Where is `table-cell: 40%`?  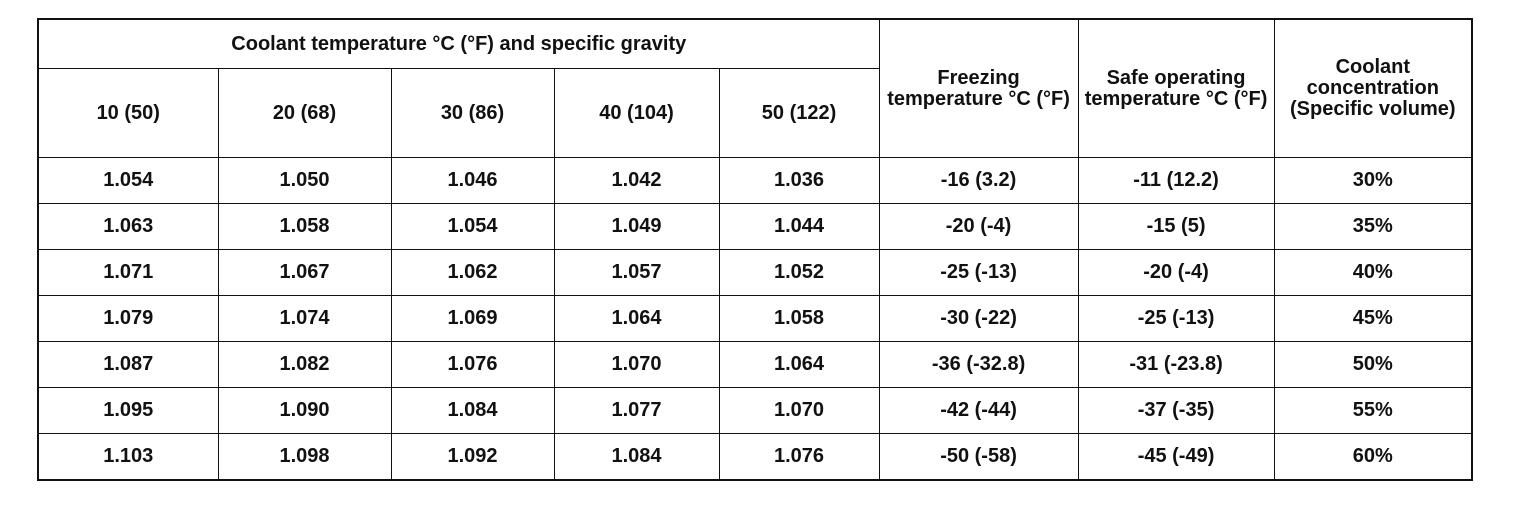
table-cell: 40% is located at coordinates (1373, 272).